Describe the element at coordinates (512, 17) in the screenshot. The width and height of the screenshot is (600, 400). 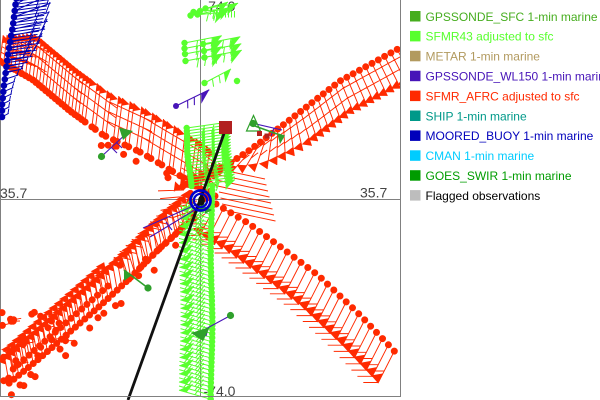
I see `svg-text: GPSSONDE_SFC 1-min marine` at that location.